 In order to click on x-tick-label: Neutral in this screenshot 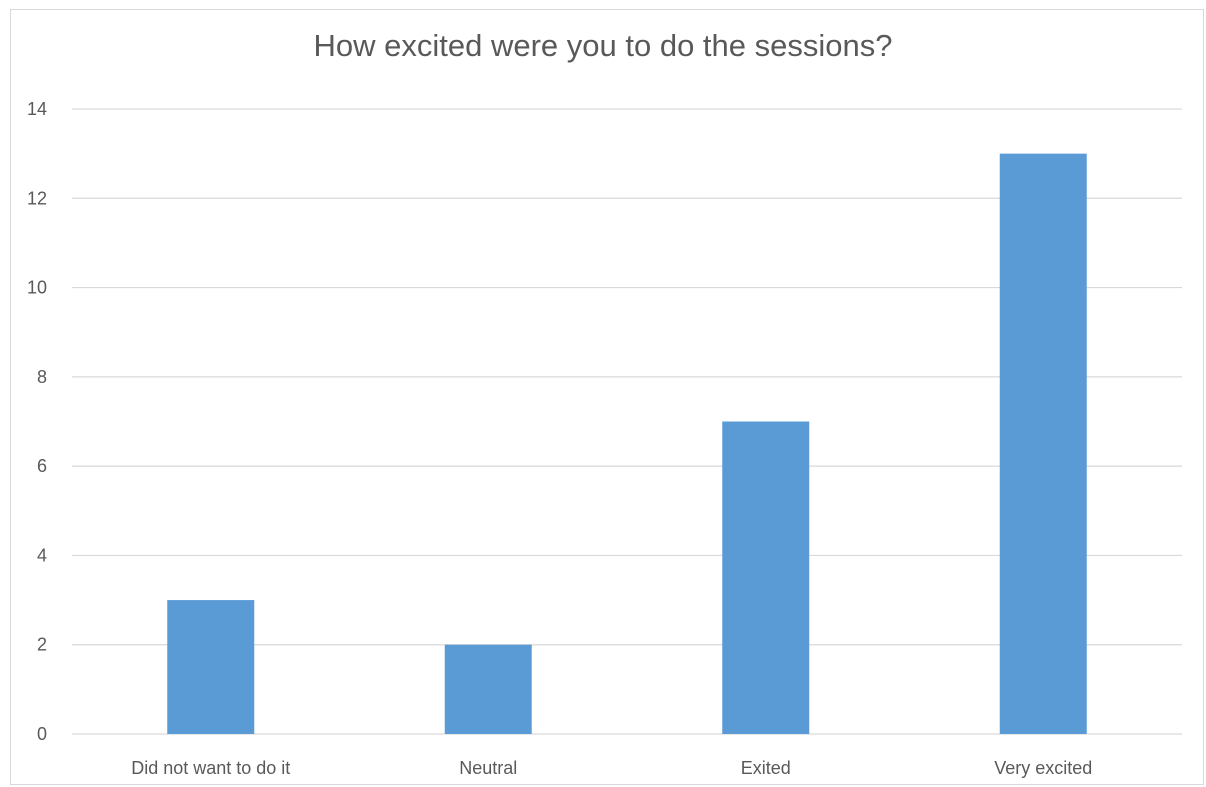, I will do `click(488, 768)`.